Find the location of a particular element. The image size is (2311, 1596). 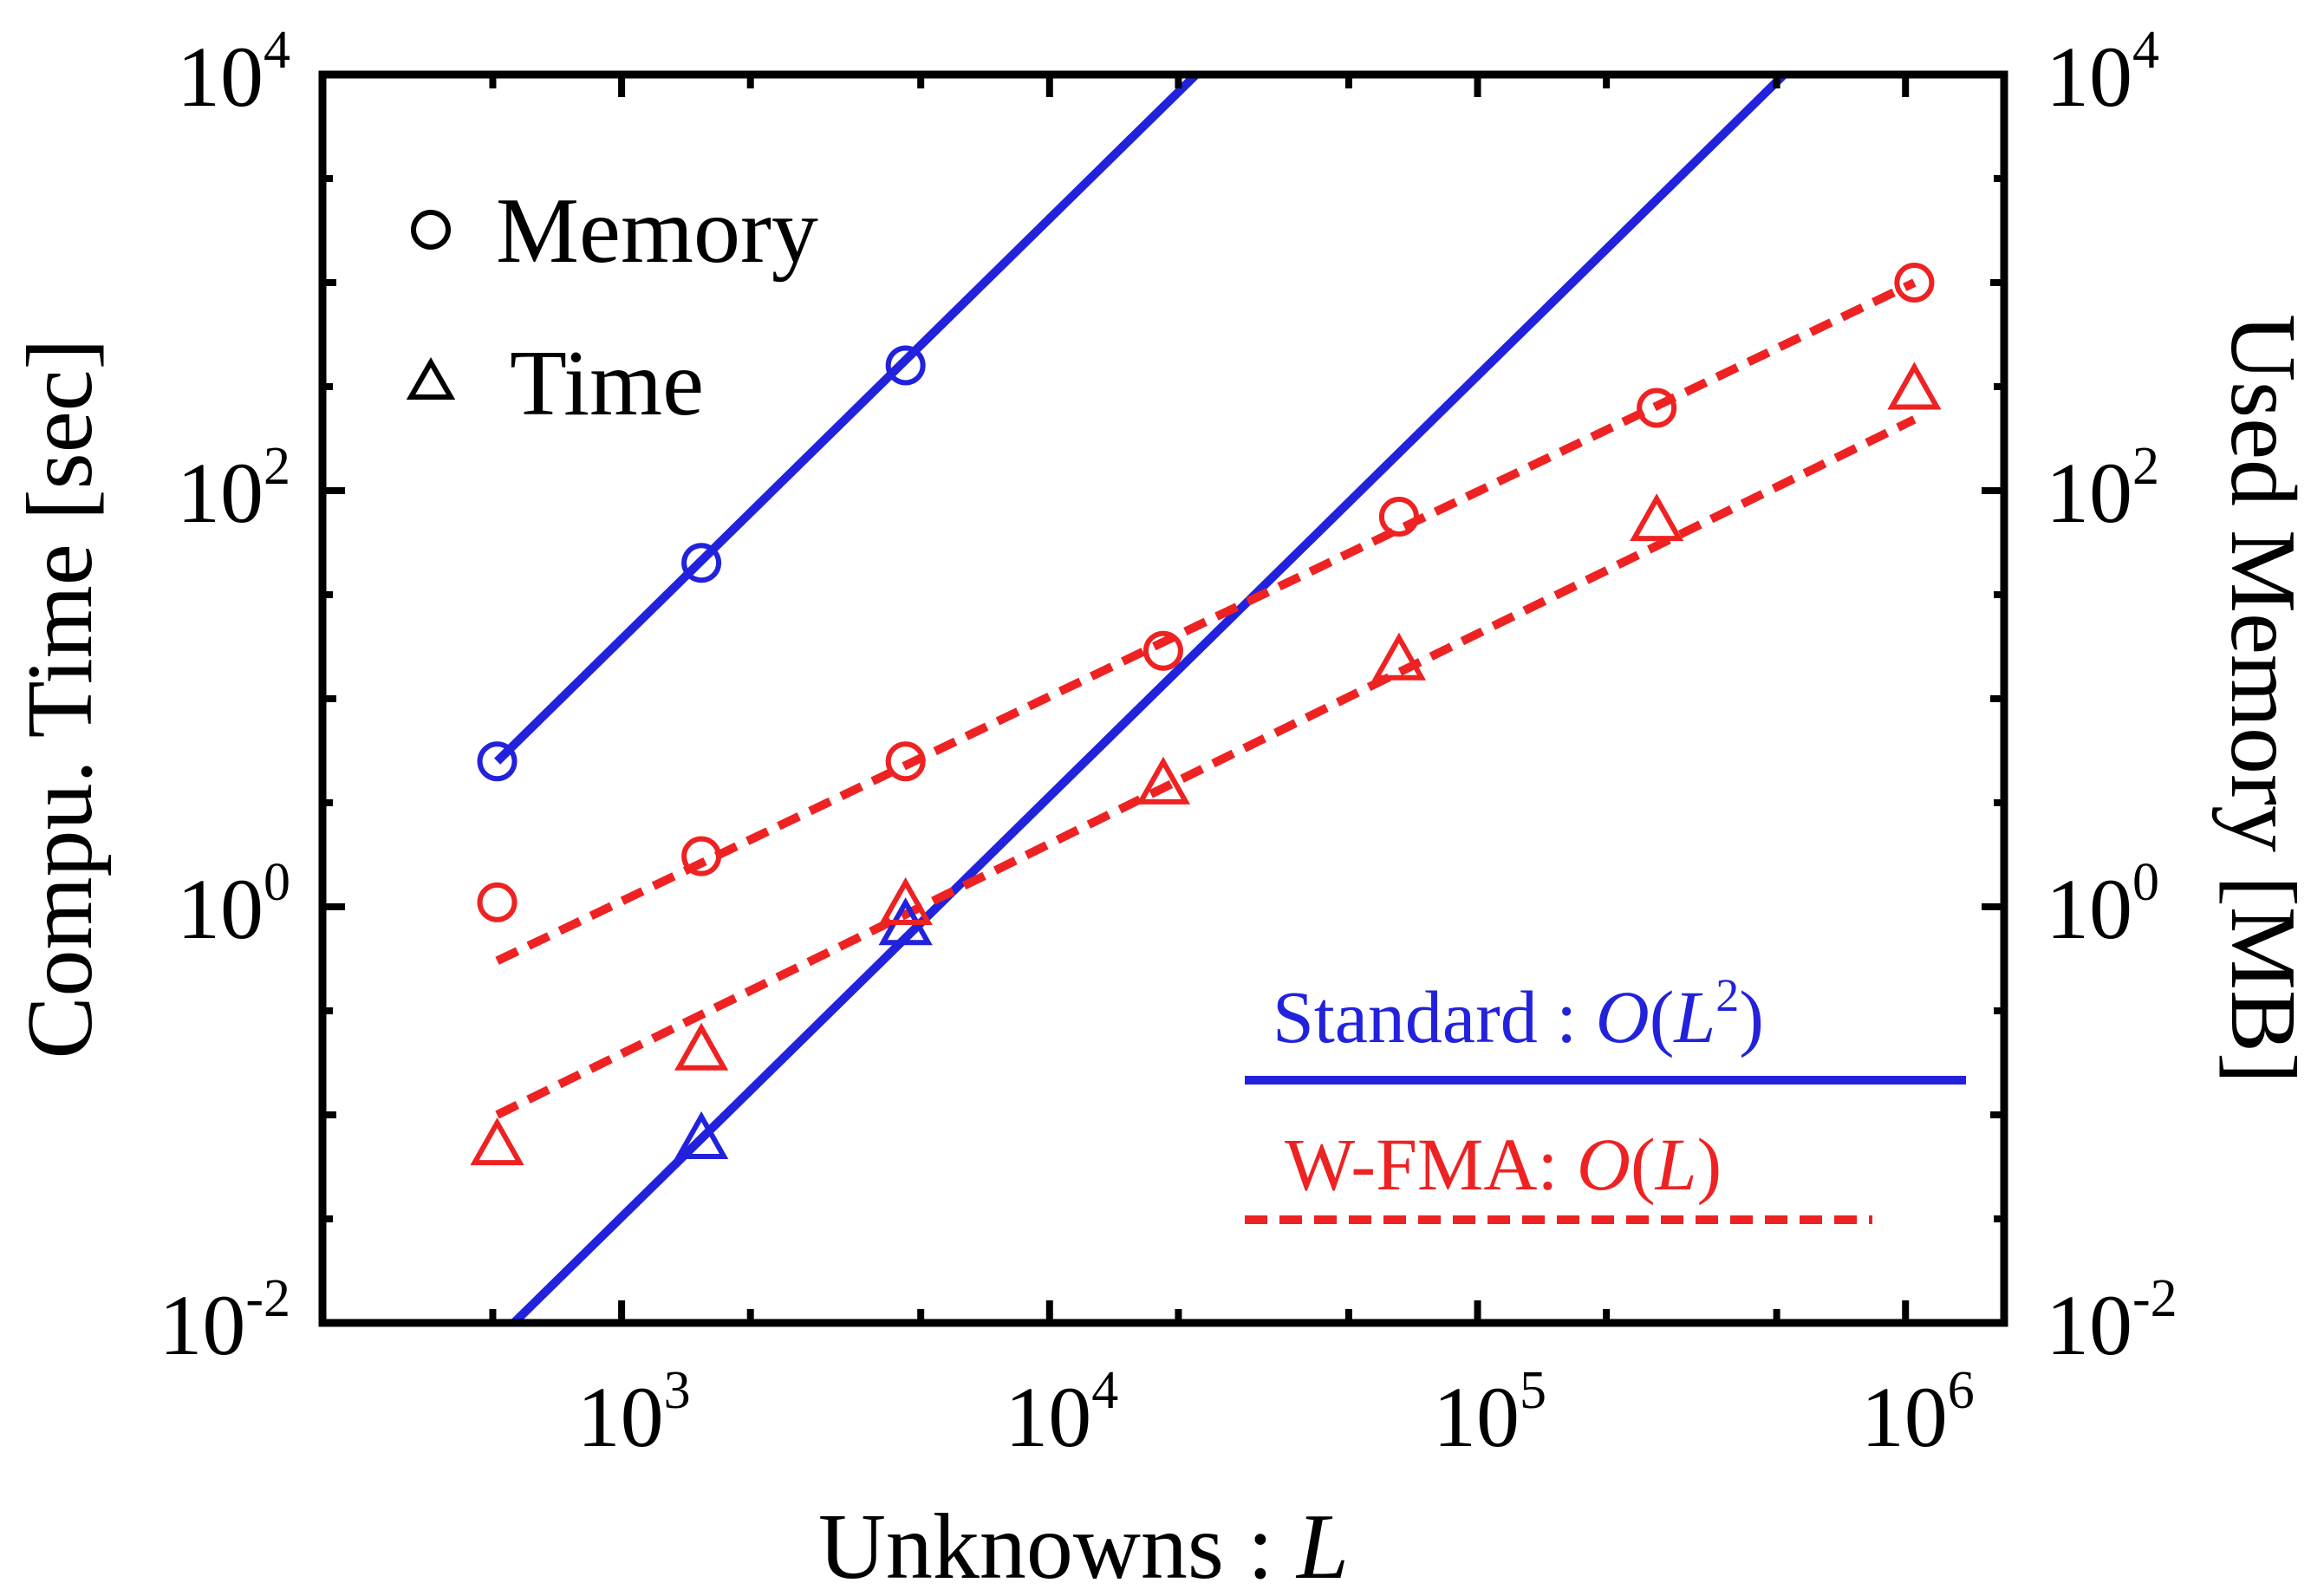

marker-circle-s2-p6 is located at coordinates (1914, 283).